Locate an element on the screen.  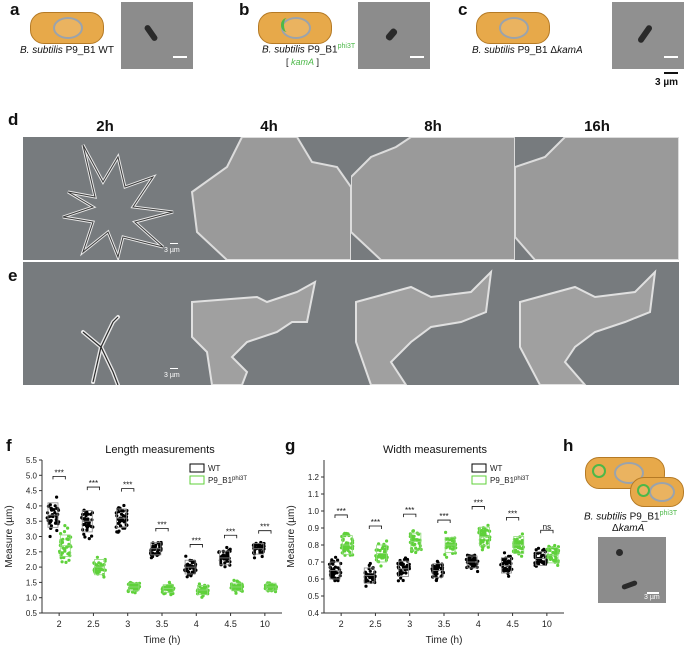
chart-g-title: Width measurements is located at coordinates (435, 450).